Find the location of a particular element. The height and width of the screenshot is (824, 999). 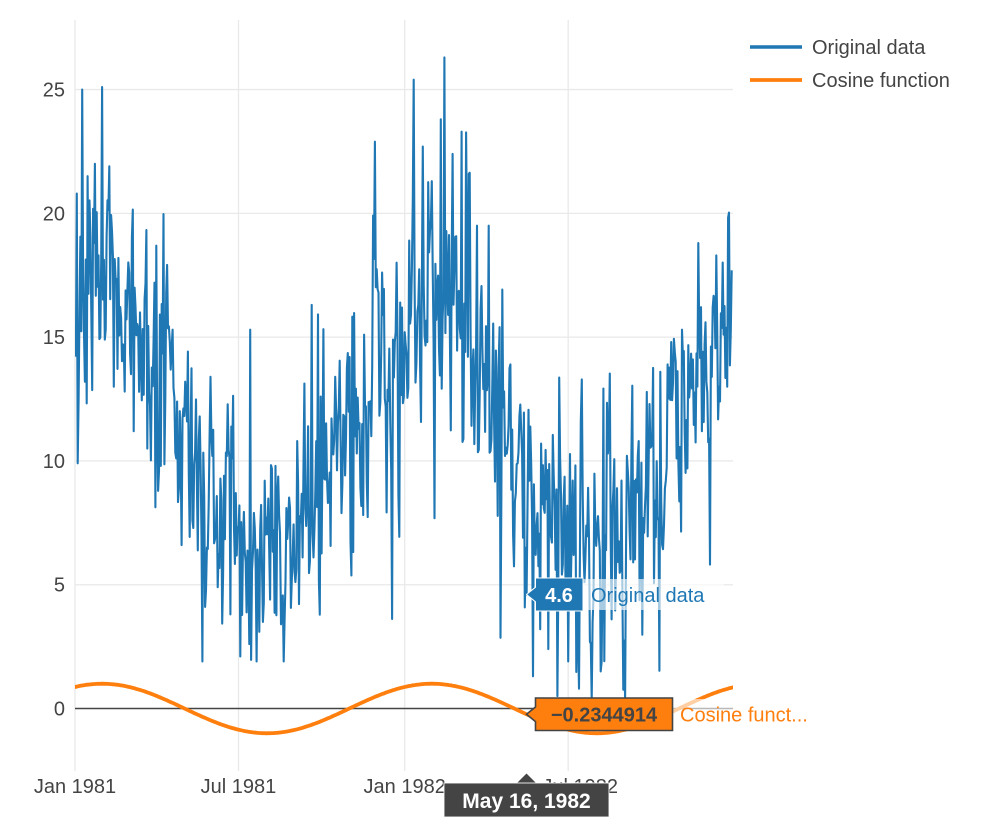

y-tick-label: 15 is located at coordinates (54, 338).